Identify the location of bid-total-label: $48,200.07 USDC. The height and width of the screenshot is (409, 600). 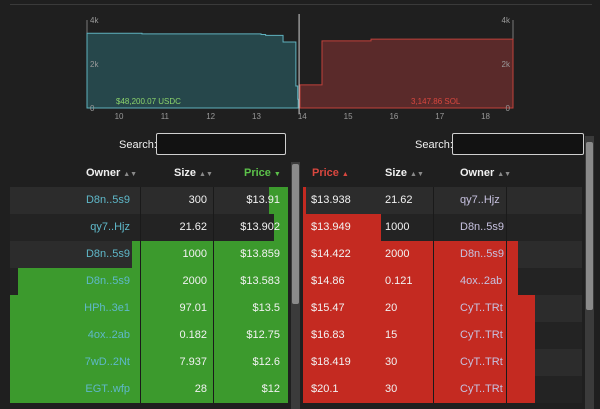
(148, 101).